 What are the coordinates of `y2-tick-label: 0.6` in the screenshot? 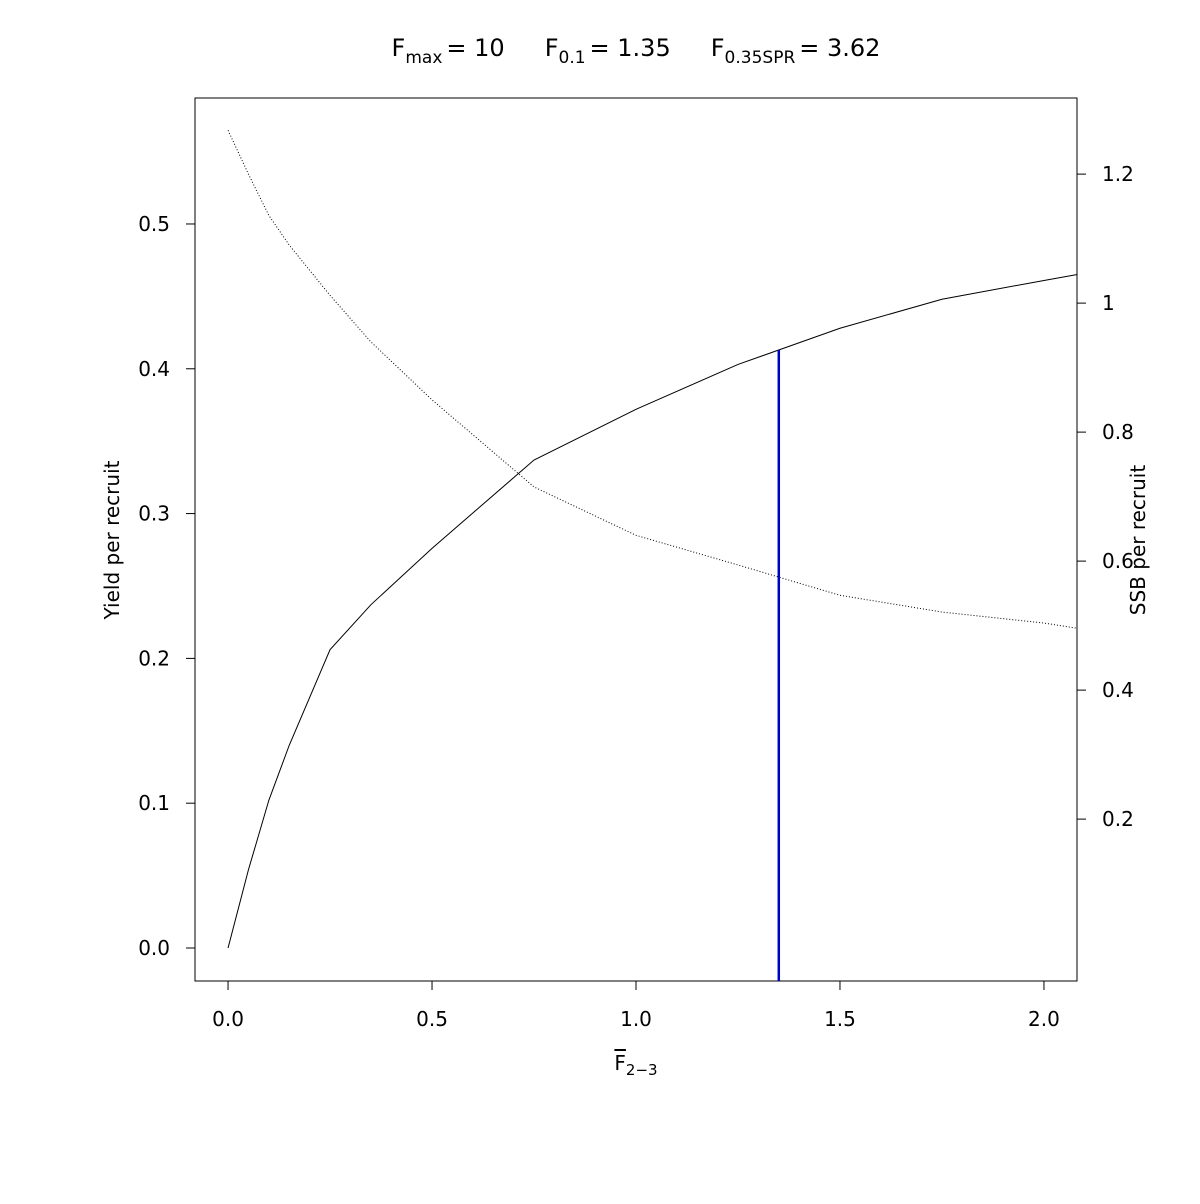 It's located at (1118, 561).